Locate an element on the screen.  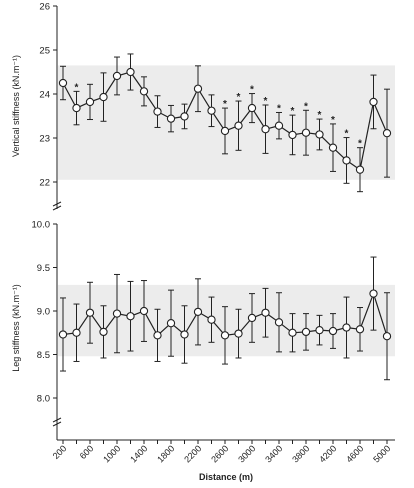
leg-stiffness-y-tick-label: 9.5 is located at coordinates (43, 268).